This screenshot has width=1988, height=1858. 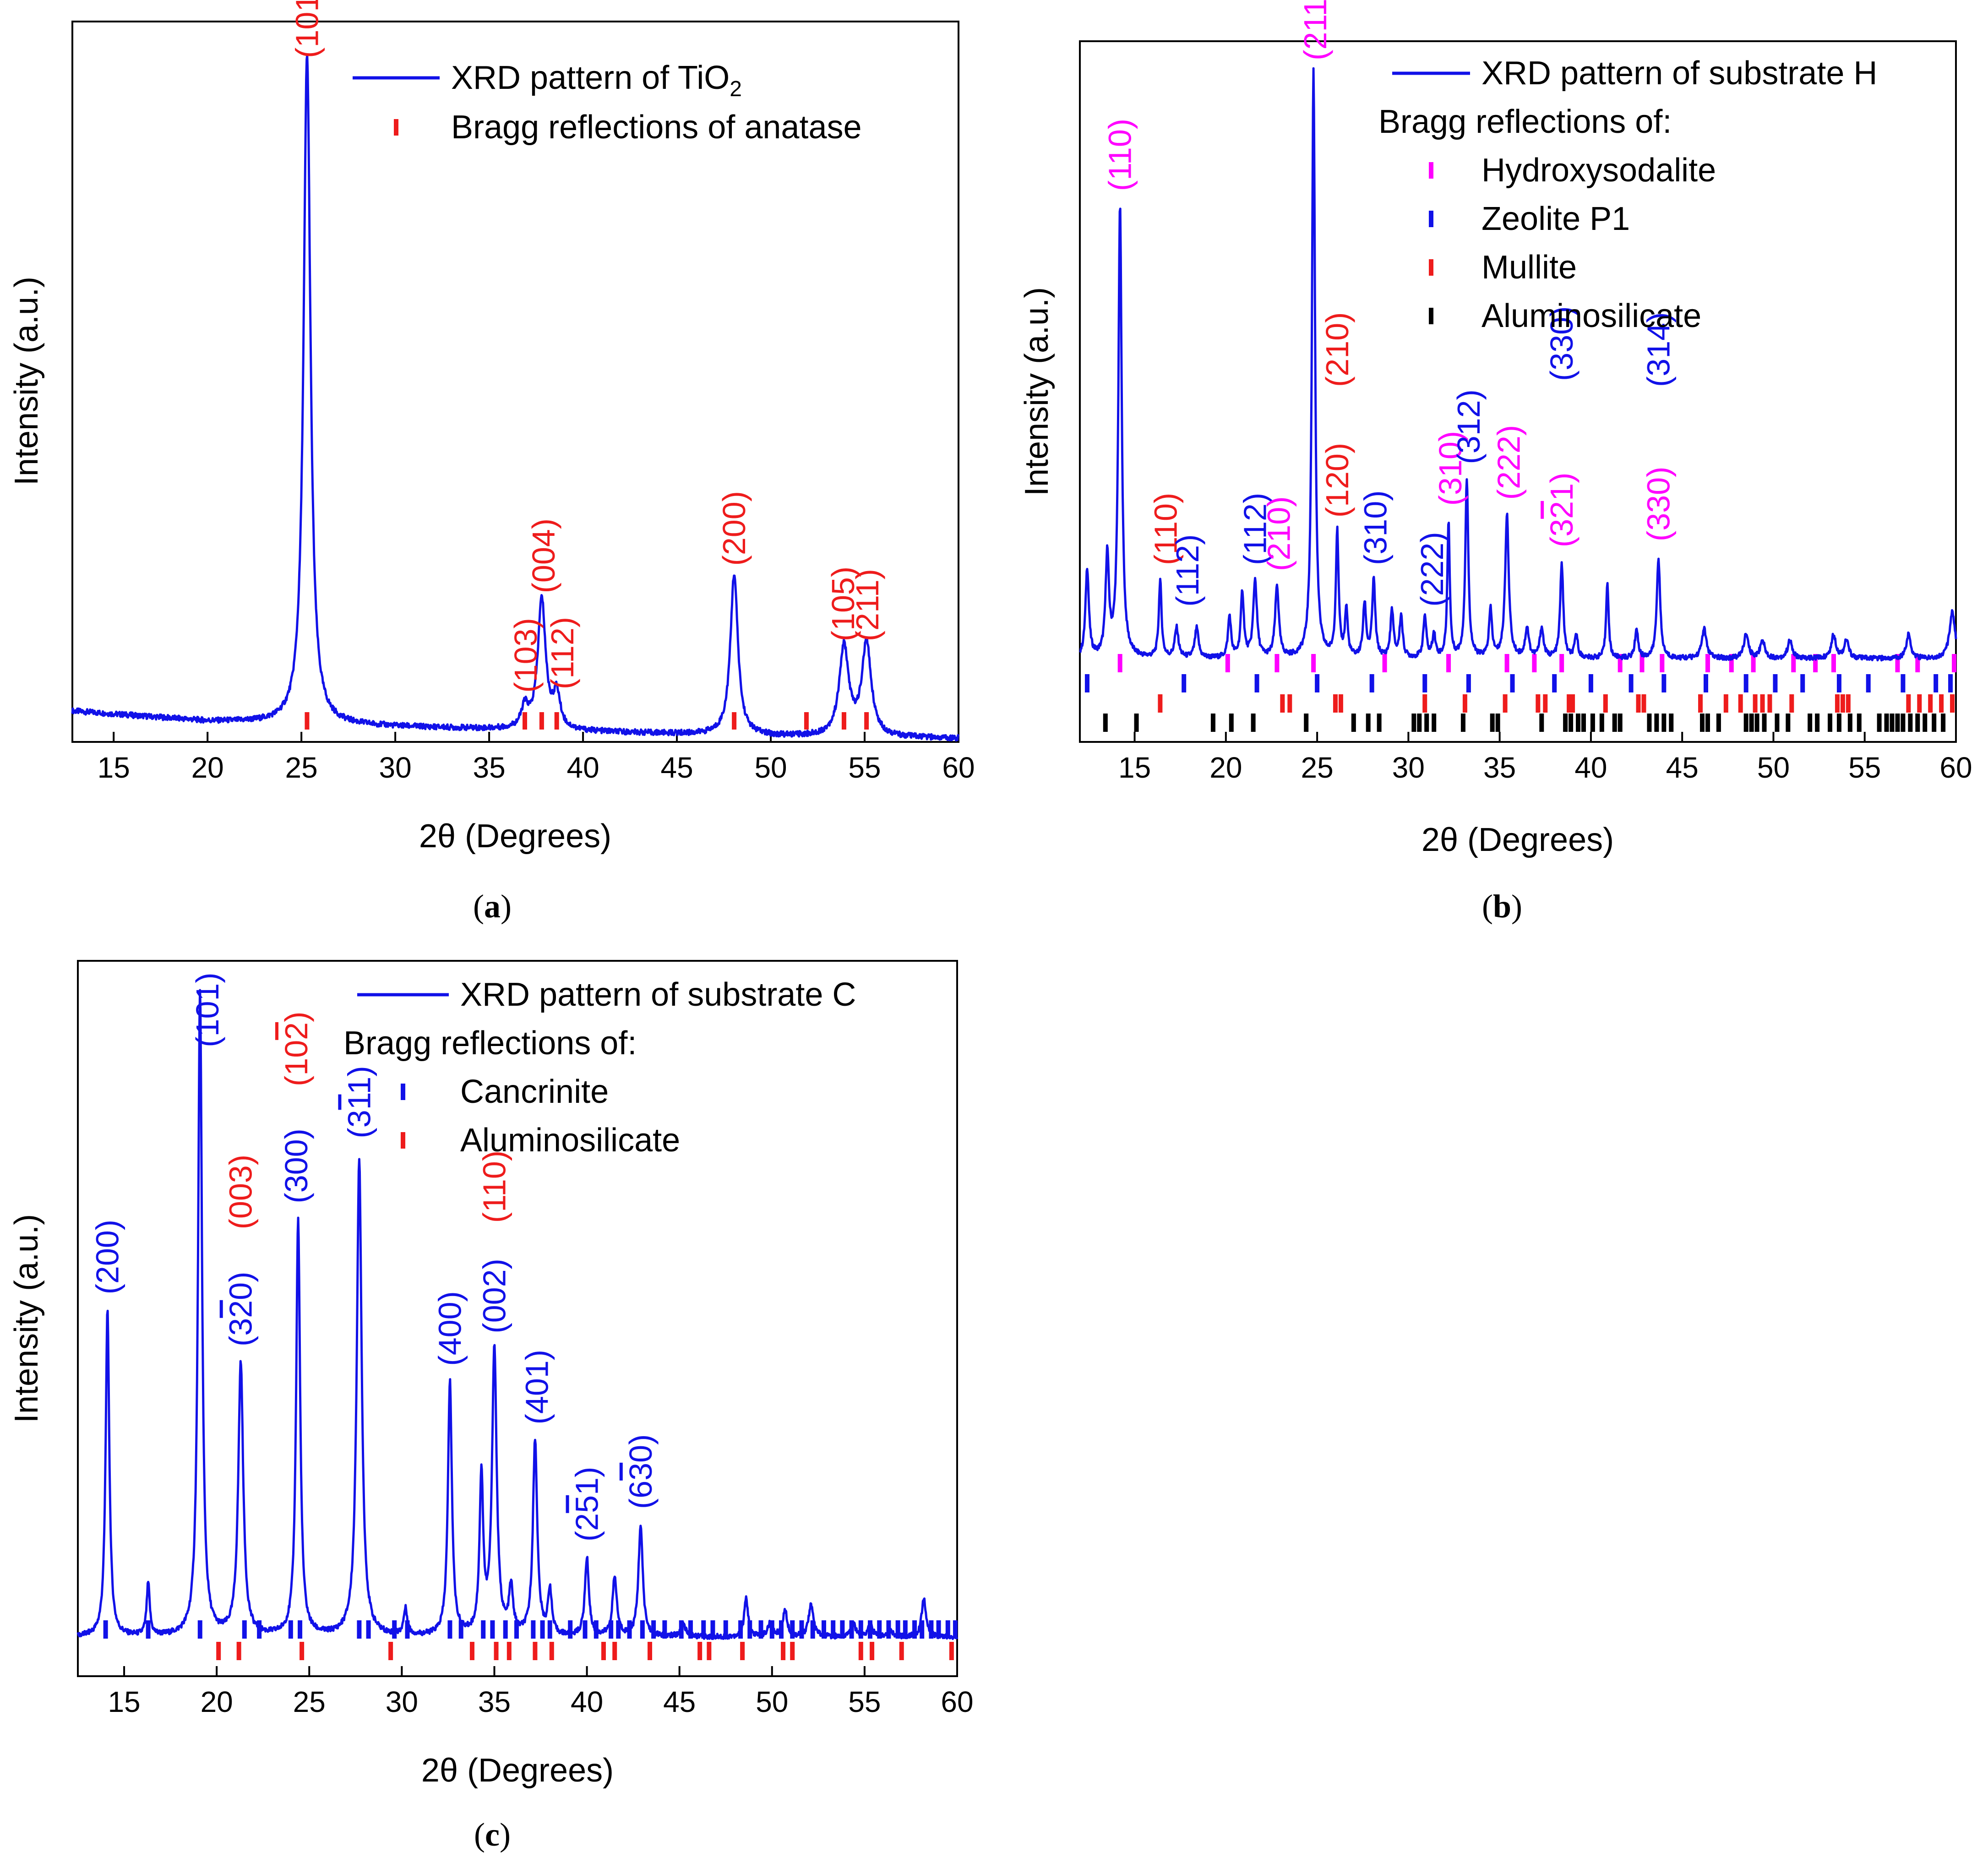 I want to click on panel-c-bragg-ticks, so click(x=530, y=1640).